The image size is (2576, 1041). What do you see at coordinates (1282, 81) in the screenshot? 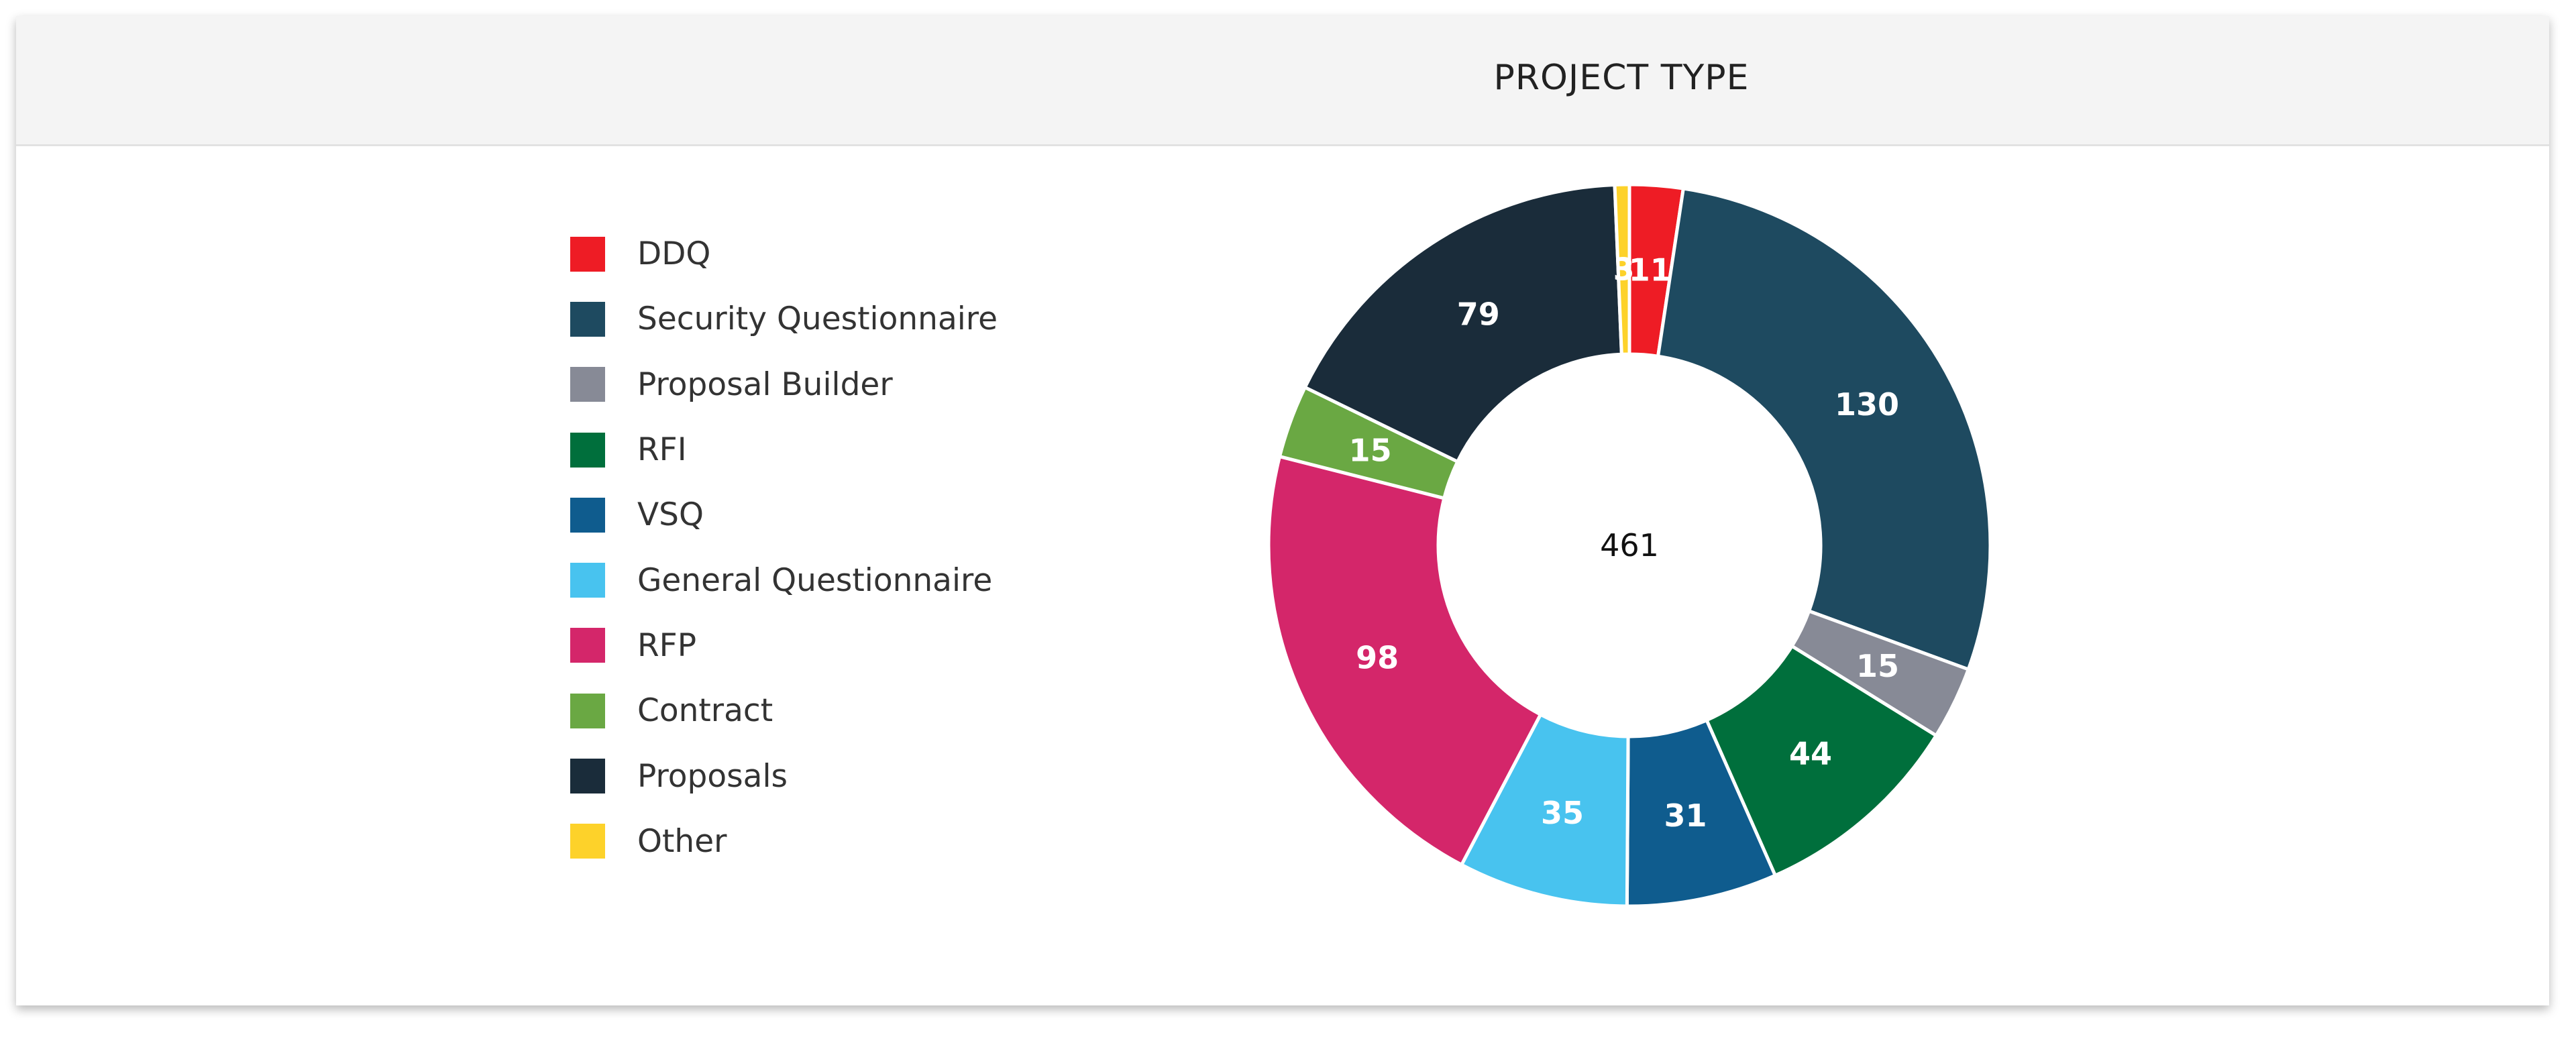
I see `card-header: PROJECT TYPE` at bounding box center [1282, 81].